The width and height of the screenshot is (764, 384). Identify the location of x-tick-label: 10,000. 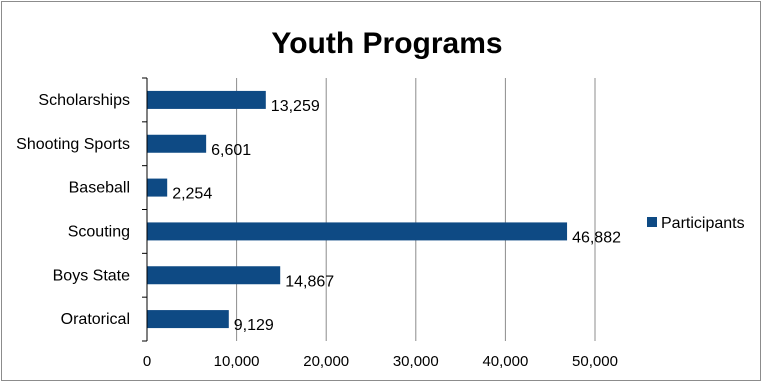
(237, 361).